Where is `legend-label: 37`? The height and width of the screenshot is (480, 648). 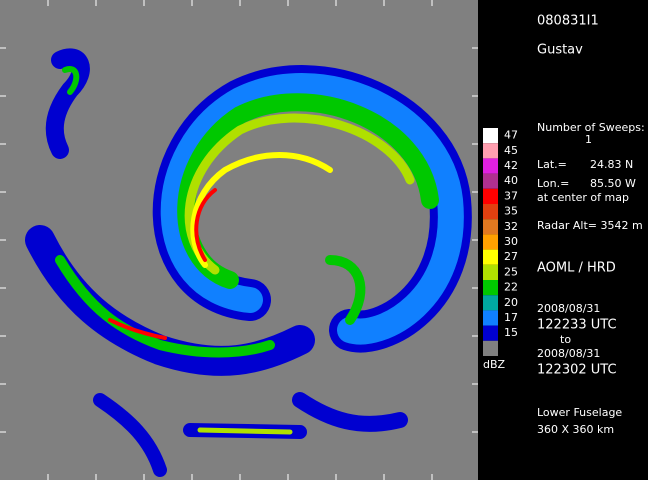
legend-label: 37 is located at coordinates (511, 195).